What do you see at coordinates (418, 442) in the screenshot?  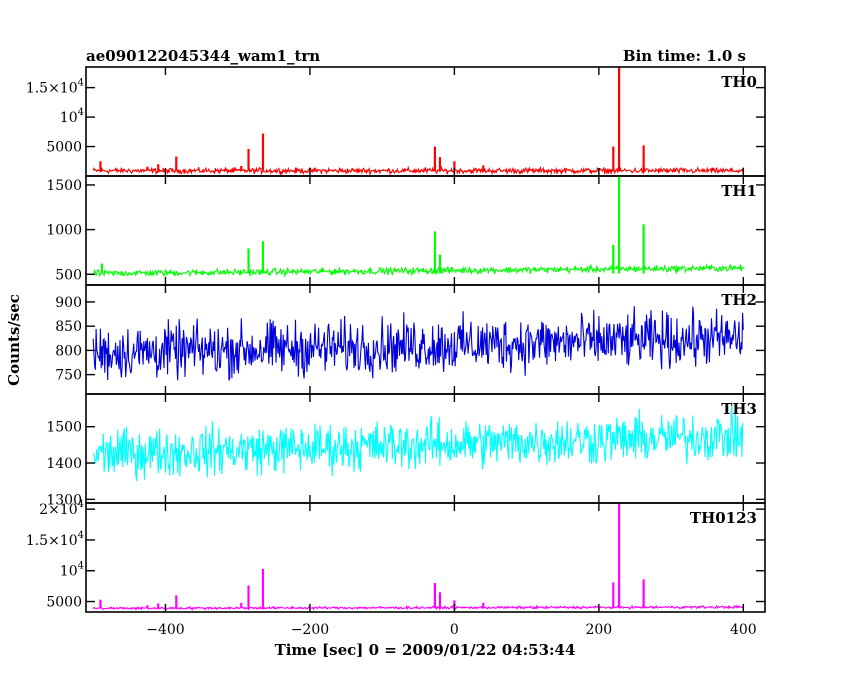 I see `series-line-th3` at bounding box center [418, 442].